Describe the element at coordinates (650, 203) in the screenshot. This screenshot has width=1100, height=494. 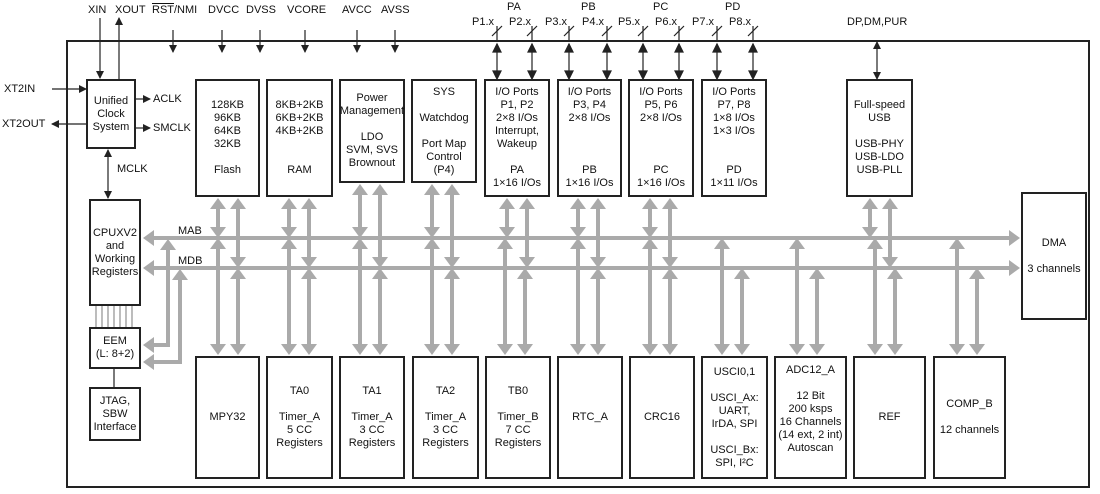
I see `pc-arrowhead` at that location.